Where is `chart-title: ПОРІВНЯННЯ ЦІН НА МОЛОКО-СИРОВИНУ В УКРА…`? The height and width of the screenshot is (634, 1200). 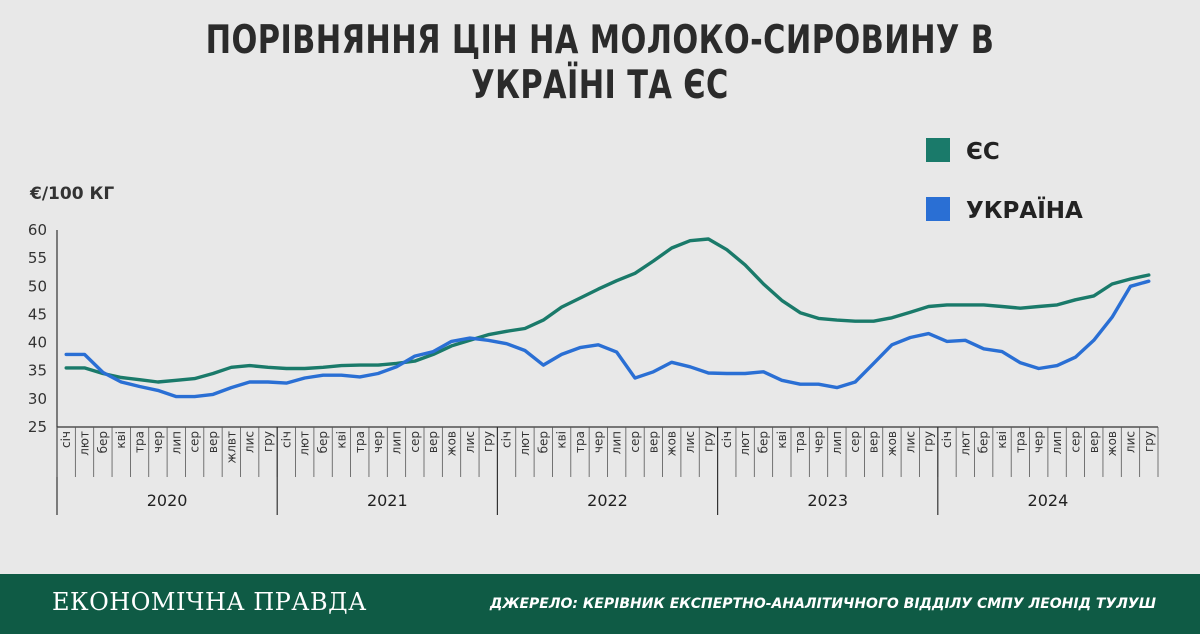 chart-title: ПОРІВНЯННЯ ЦІН НА МОЛОКО-СИРОВИНУ В УКРА… is located at coordinates (600, 63).